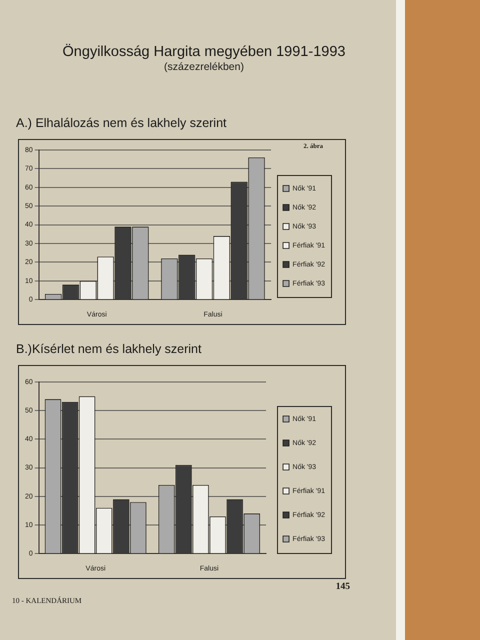  Describe the element at coordinates (121, 123) in the screenshot. I see `chart-title: A.) Elhalálozás nem és lakhely szerint` at that location.